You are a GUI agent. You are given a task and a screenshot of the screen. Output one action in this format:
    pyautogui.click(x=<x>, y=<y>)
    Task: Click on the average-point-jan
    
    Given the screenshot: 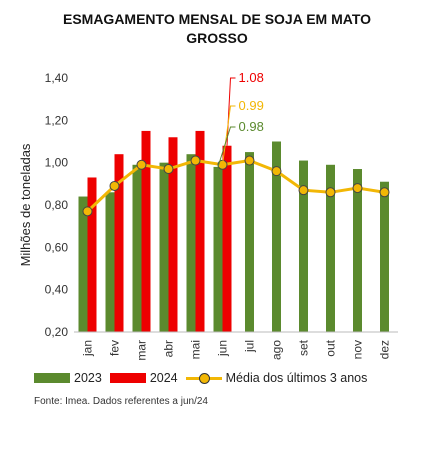 What is the action you would take?
    pyautogui.click(x=87, y=211)
    